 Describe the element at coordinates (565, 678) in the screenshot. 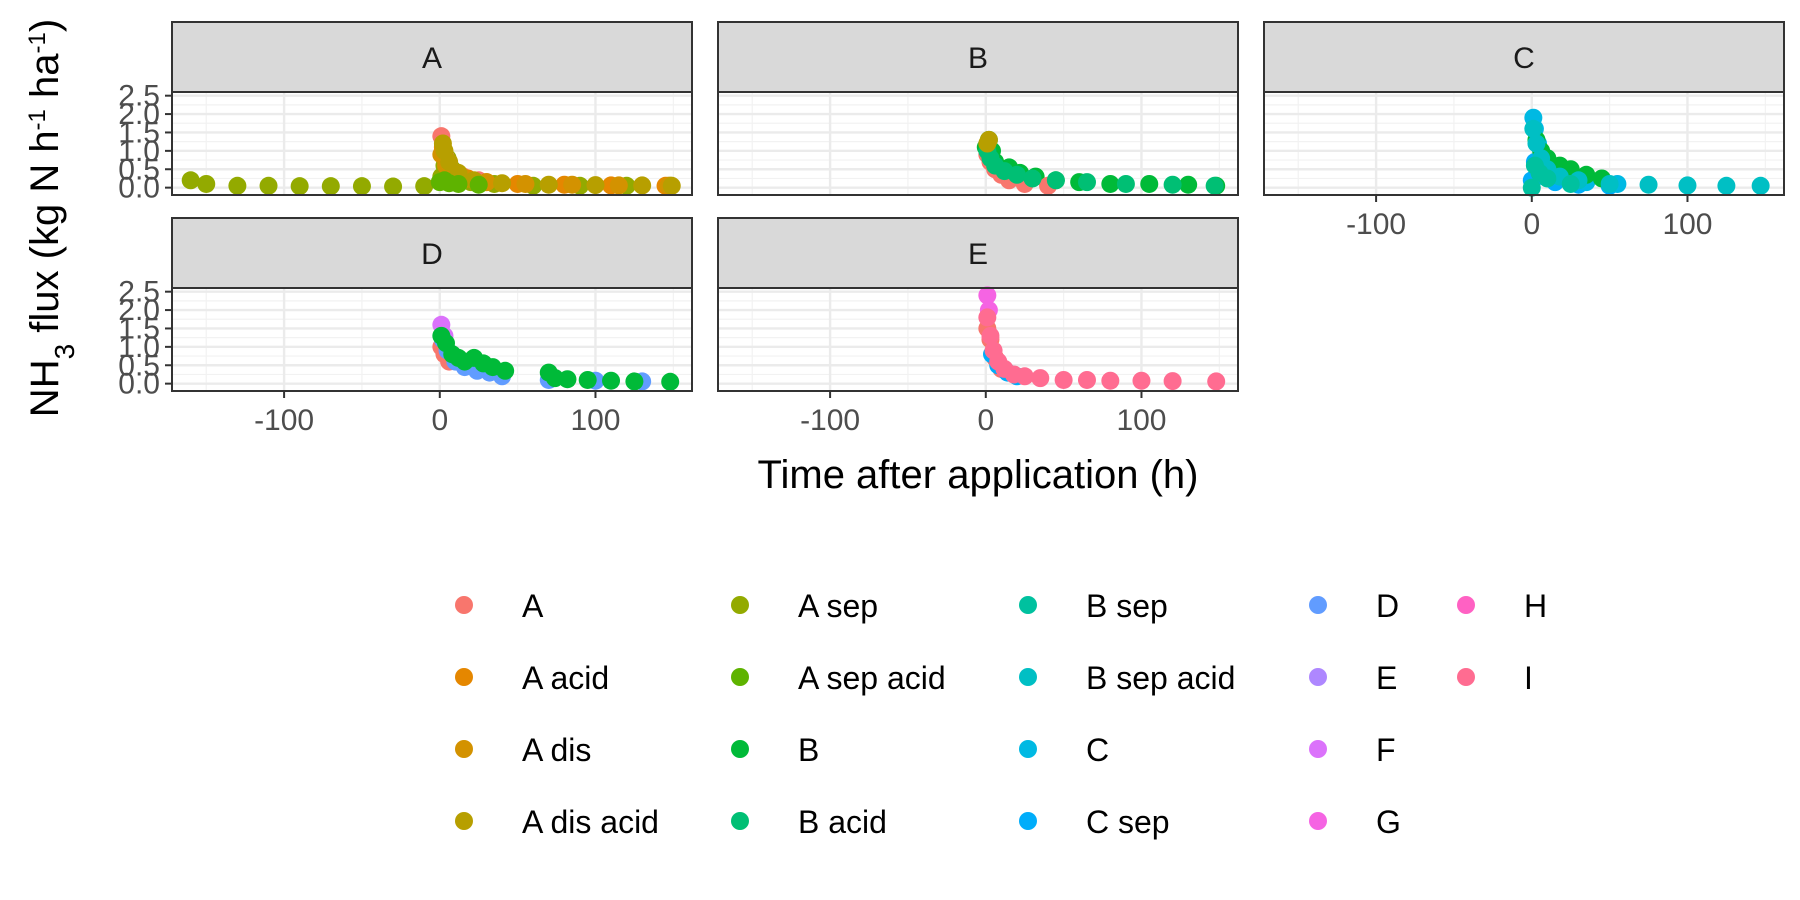

I see `legend-label: A acid` at that location.